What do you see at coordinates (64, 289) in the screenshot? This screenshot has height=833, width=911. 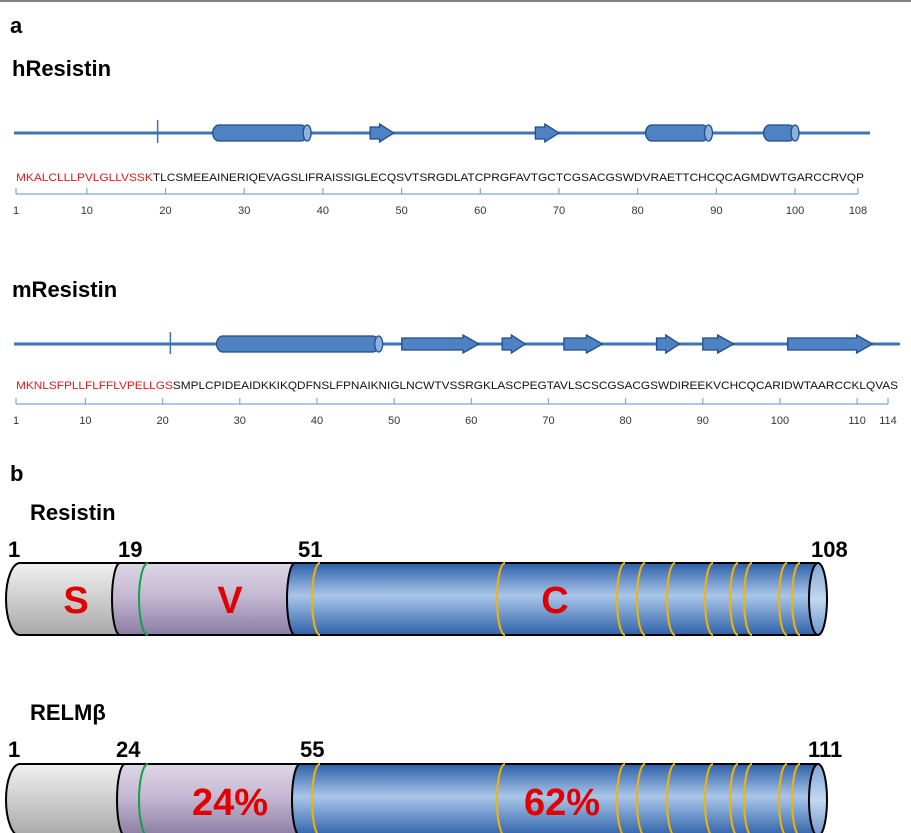 I see `protein-title: mResistin` at bounding box center [64, 289].